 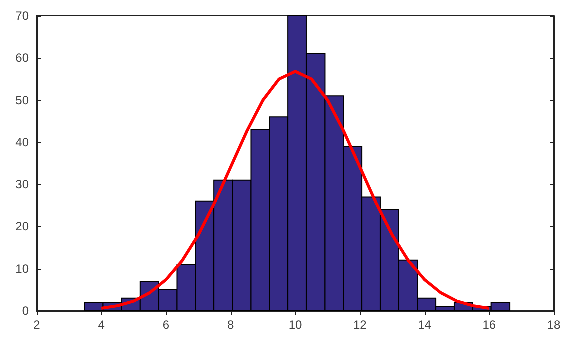 What do you see at coordinates (295, 325) in the screenshot?
I see `x-tick-label: 10` at bounding box center [295, 325].